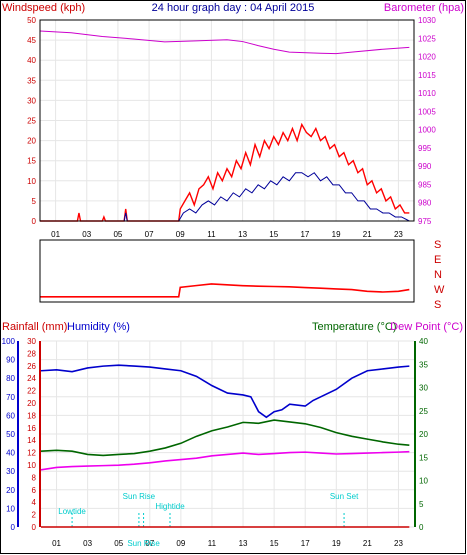  What do you see at coordinates (425, 148) in the screenshot?
I see `baro-y-tick-label: 995` at bounding box center [425, 148].